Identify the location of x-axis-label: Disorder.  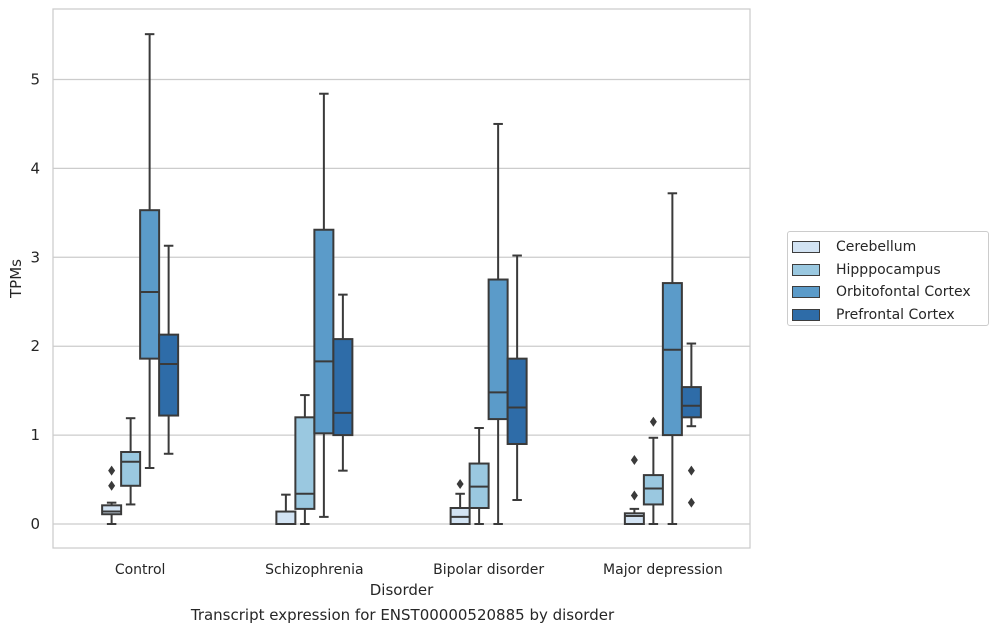
(402, 590).